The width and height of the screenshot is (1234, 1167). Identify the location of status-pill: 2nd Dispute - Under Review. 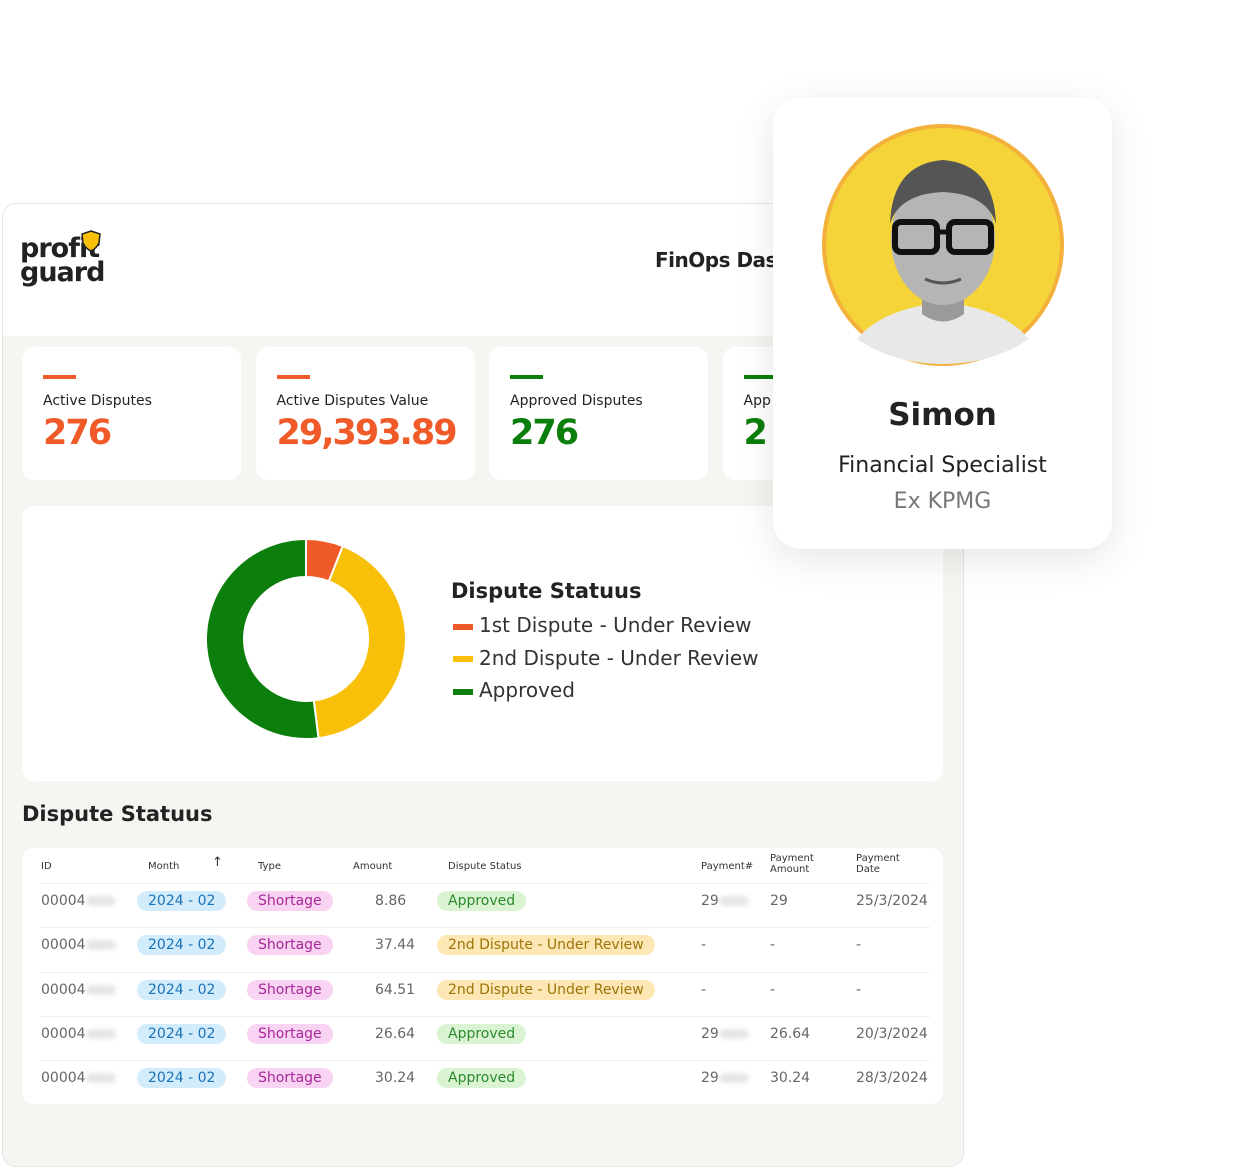
(546, 989).